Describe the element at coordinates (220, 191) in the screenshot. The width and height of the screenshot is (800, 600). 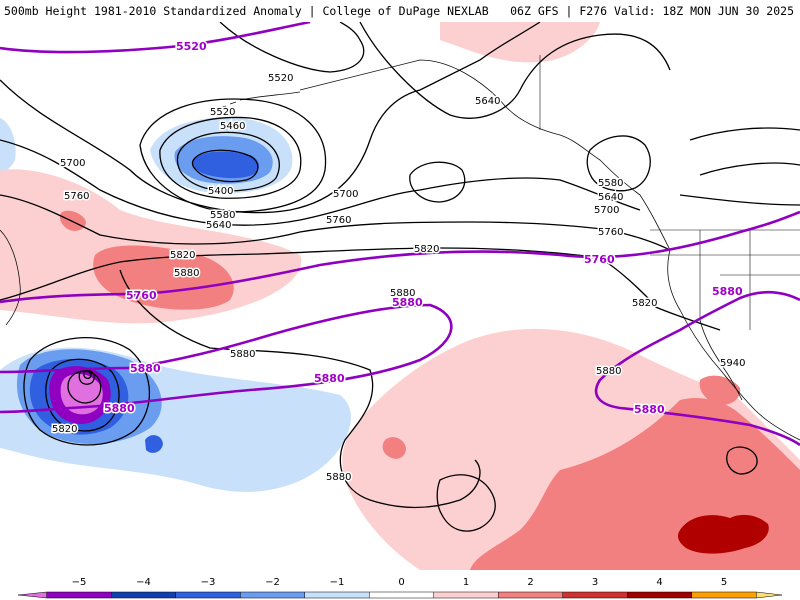
I see `height-label: 5400` at that location.